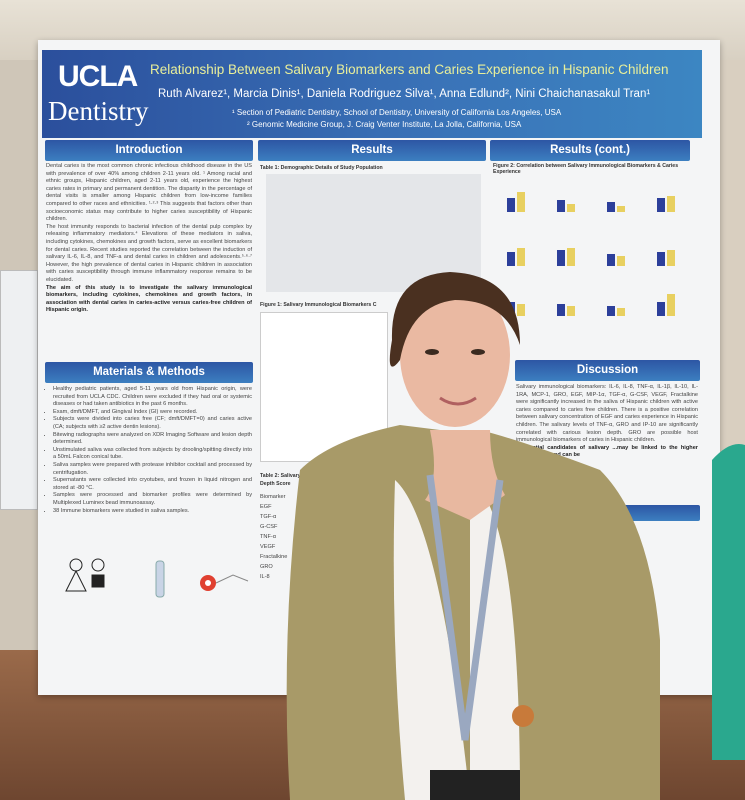  Describe the element at coordinates (372, 150) in the screenshot. I see `results-heading: Results` at that location.